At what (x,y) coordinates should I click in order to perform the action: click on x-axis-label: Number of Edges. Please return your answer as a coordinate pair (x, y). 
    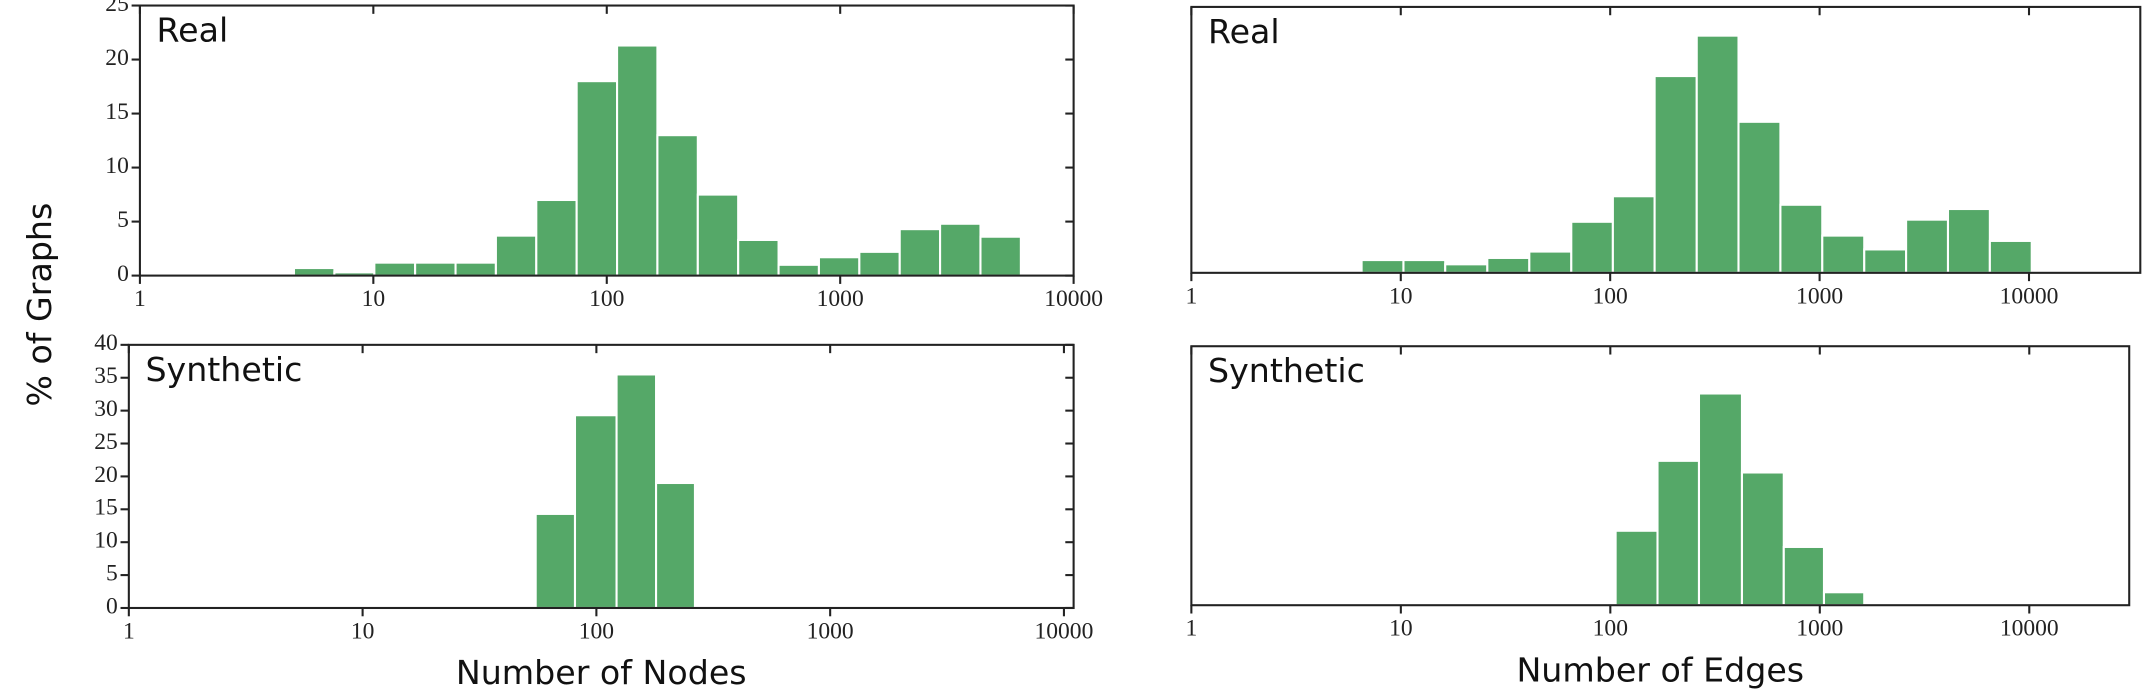
    Looking at the image, I should click on (1660, 669).